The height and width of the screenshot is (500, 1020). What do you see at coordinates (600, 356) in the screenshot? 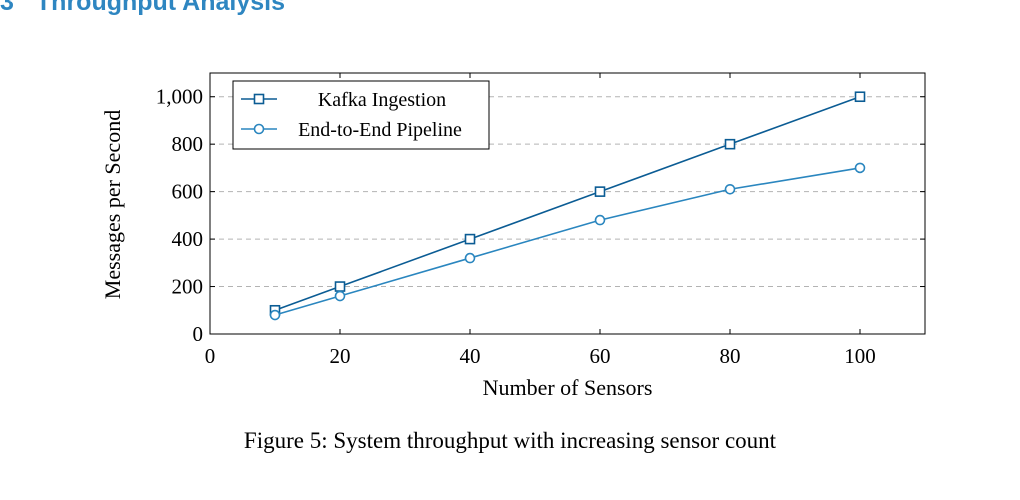
I see `x-tick-label: 60` at bounding box center [600, 356].